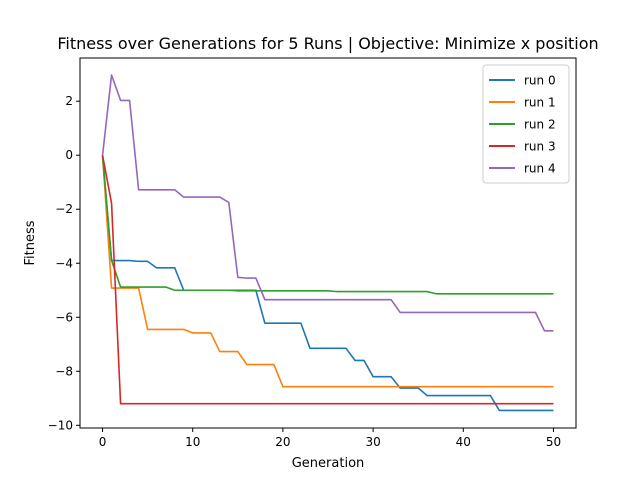 The width and height of the screenshot is (640, 480). Describe the element at coordinates (540, 125) in the screenshot. I see `legend-label-run-2: run 2` at that location.